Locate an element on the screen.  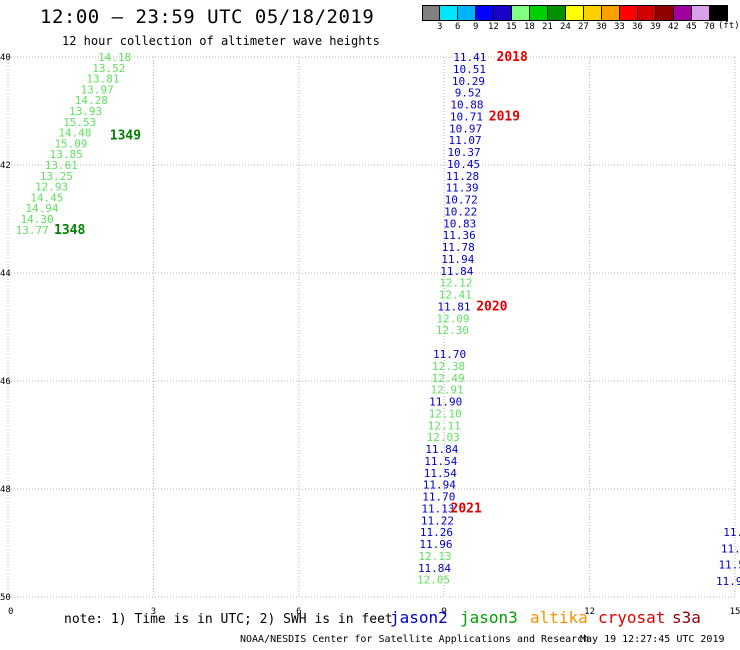
data-label: 11.52 is located at coordinates (729, 565).